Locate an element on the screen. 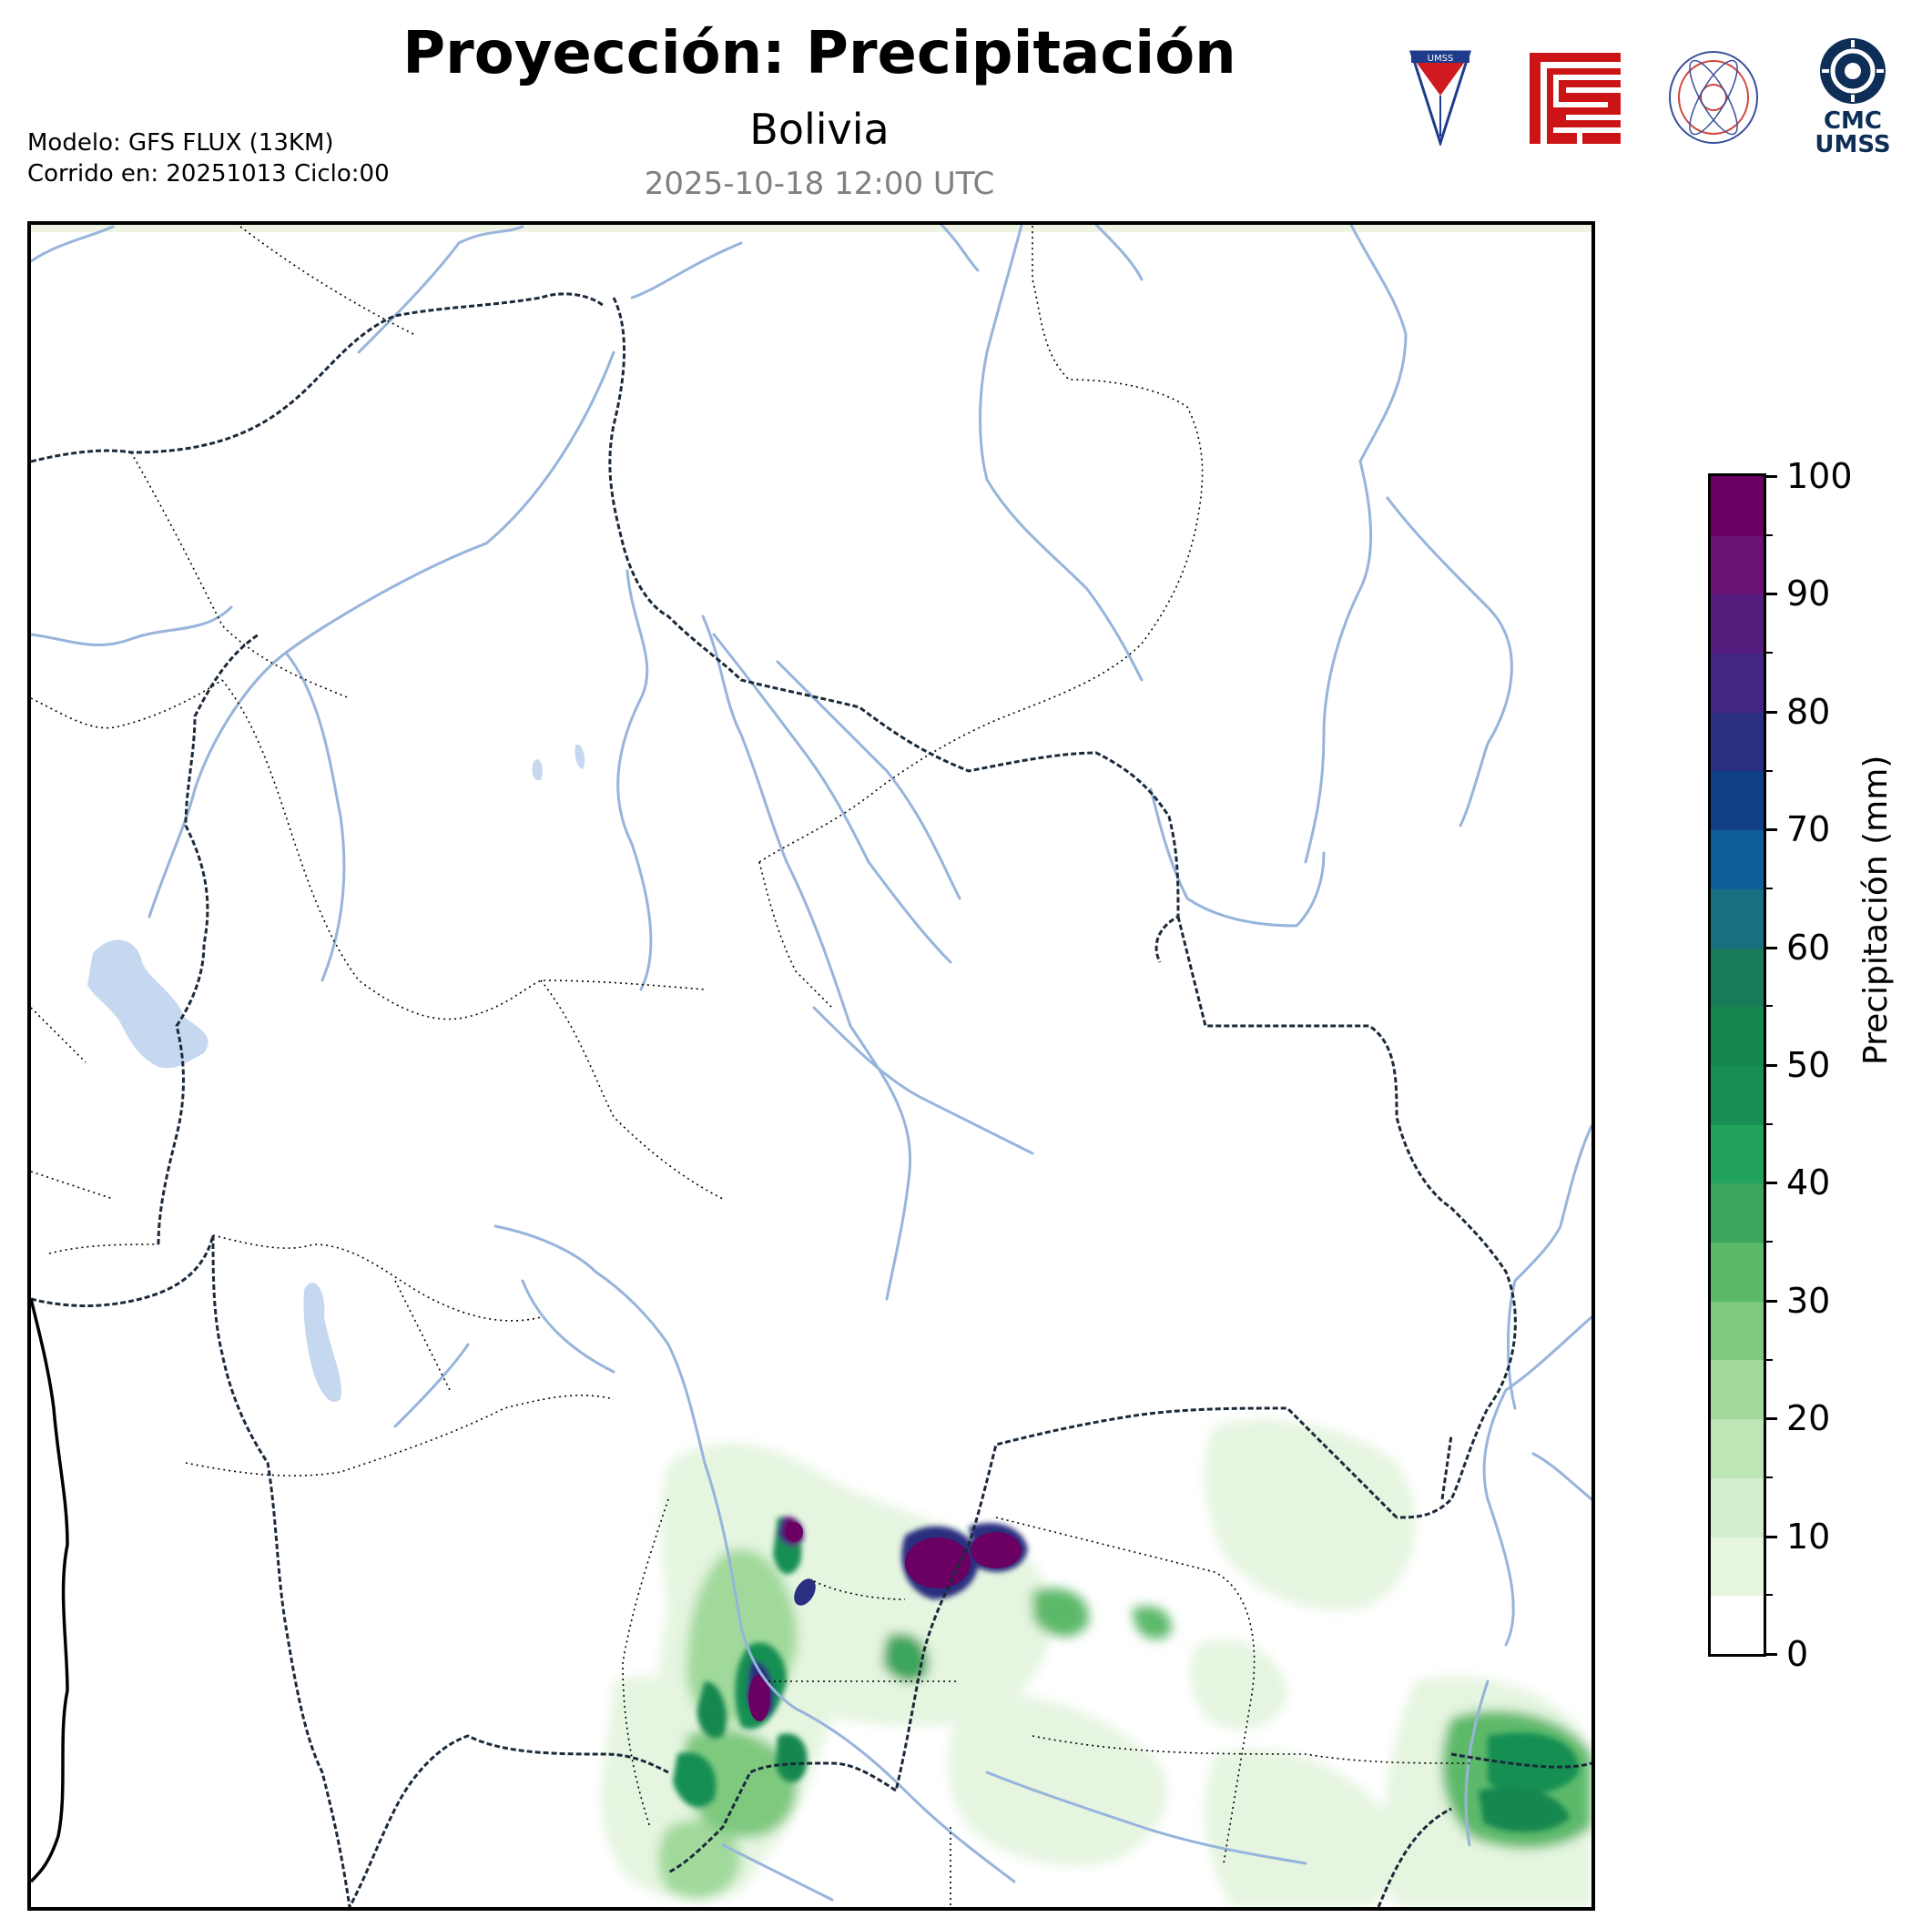 Image resolution: width=1932 pixels, height=1928 pixels. colorbar-tick-label: 80 is located at coordinates (1808, 712).